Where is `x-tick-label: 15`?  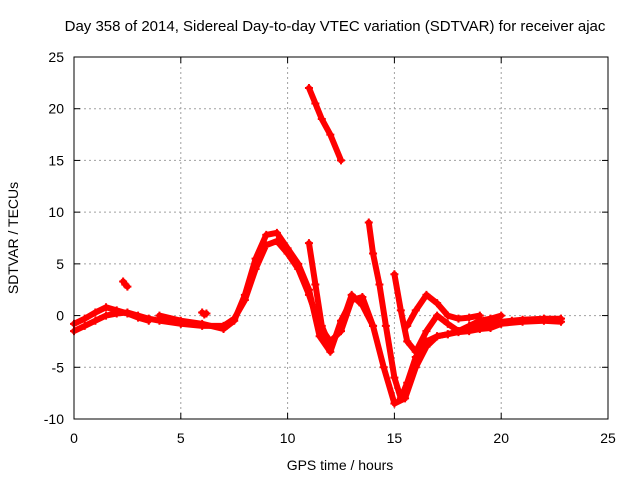 x-tick-label: 15 is located at coordinates (395, 438).